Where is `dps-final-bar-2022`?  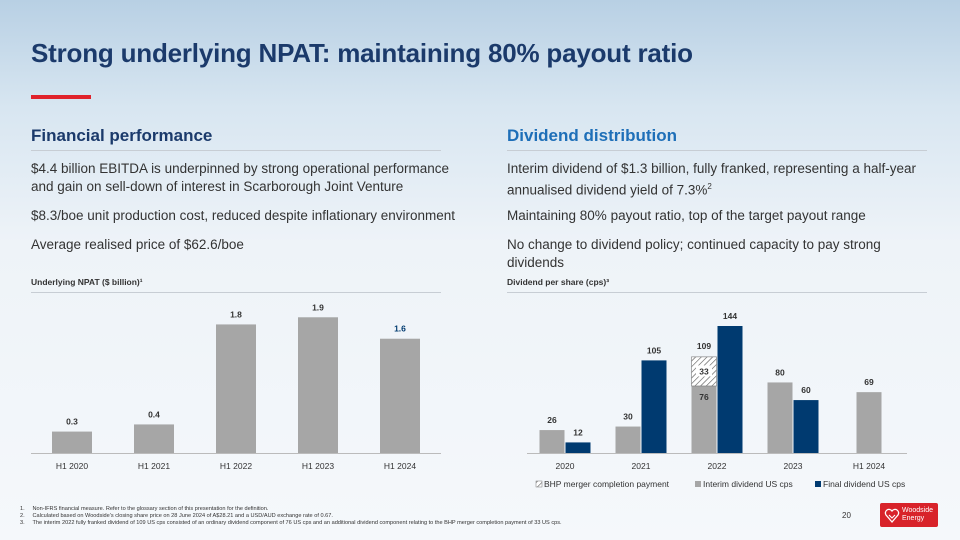
dps-final-bar-2022 is located at coordinates (730, 389).